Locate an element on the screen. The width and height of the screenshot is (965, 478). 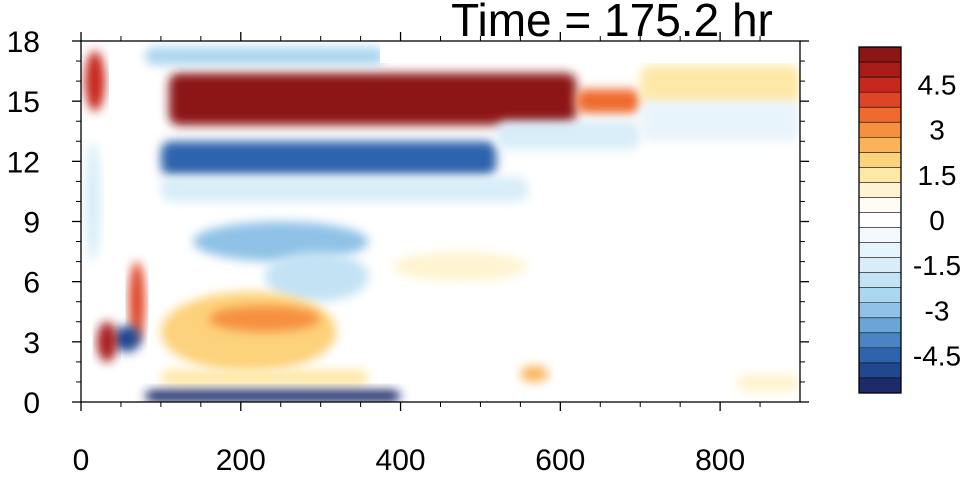
x-tick-label: 600 is located at coordinates (560, 458).